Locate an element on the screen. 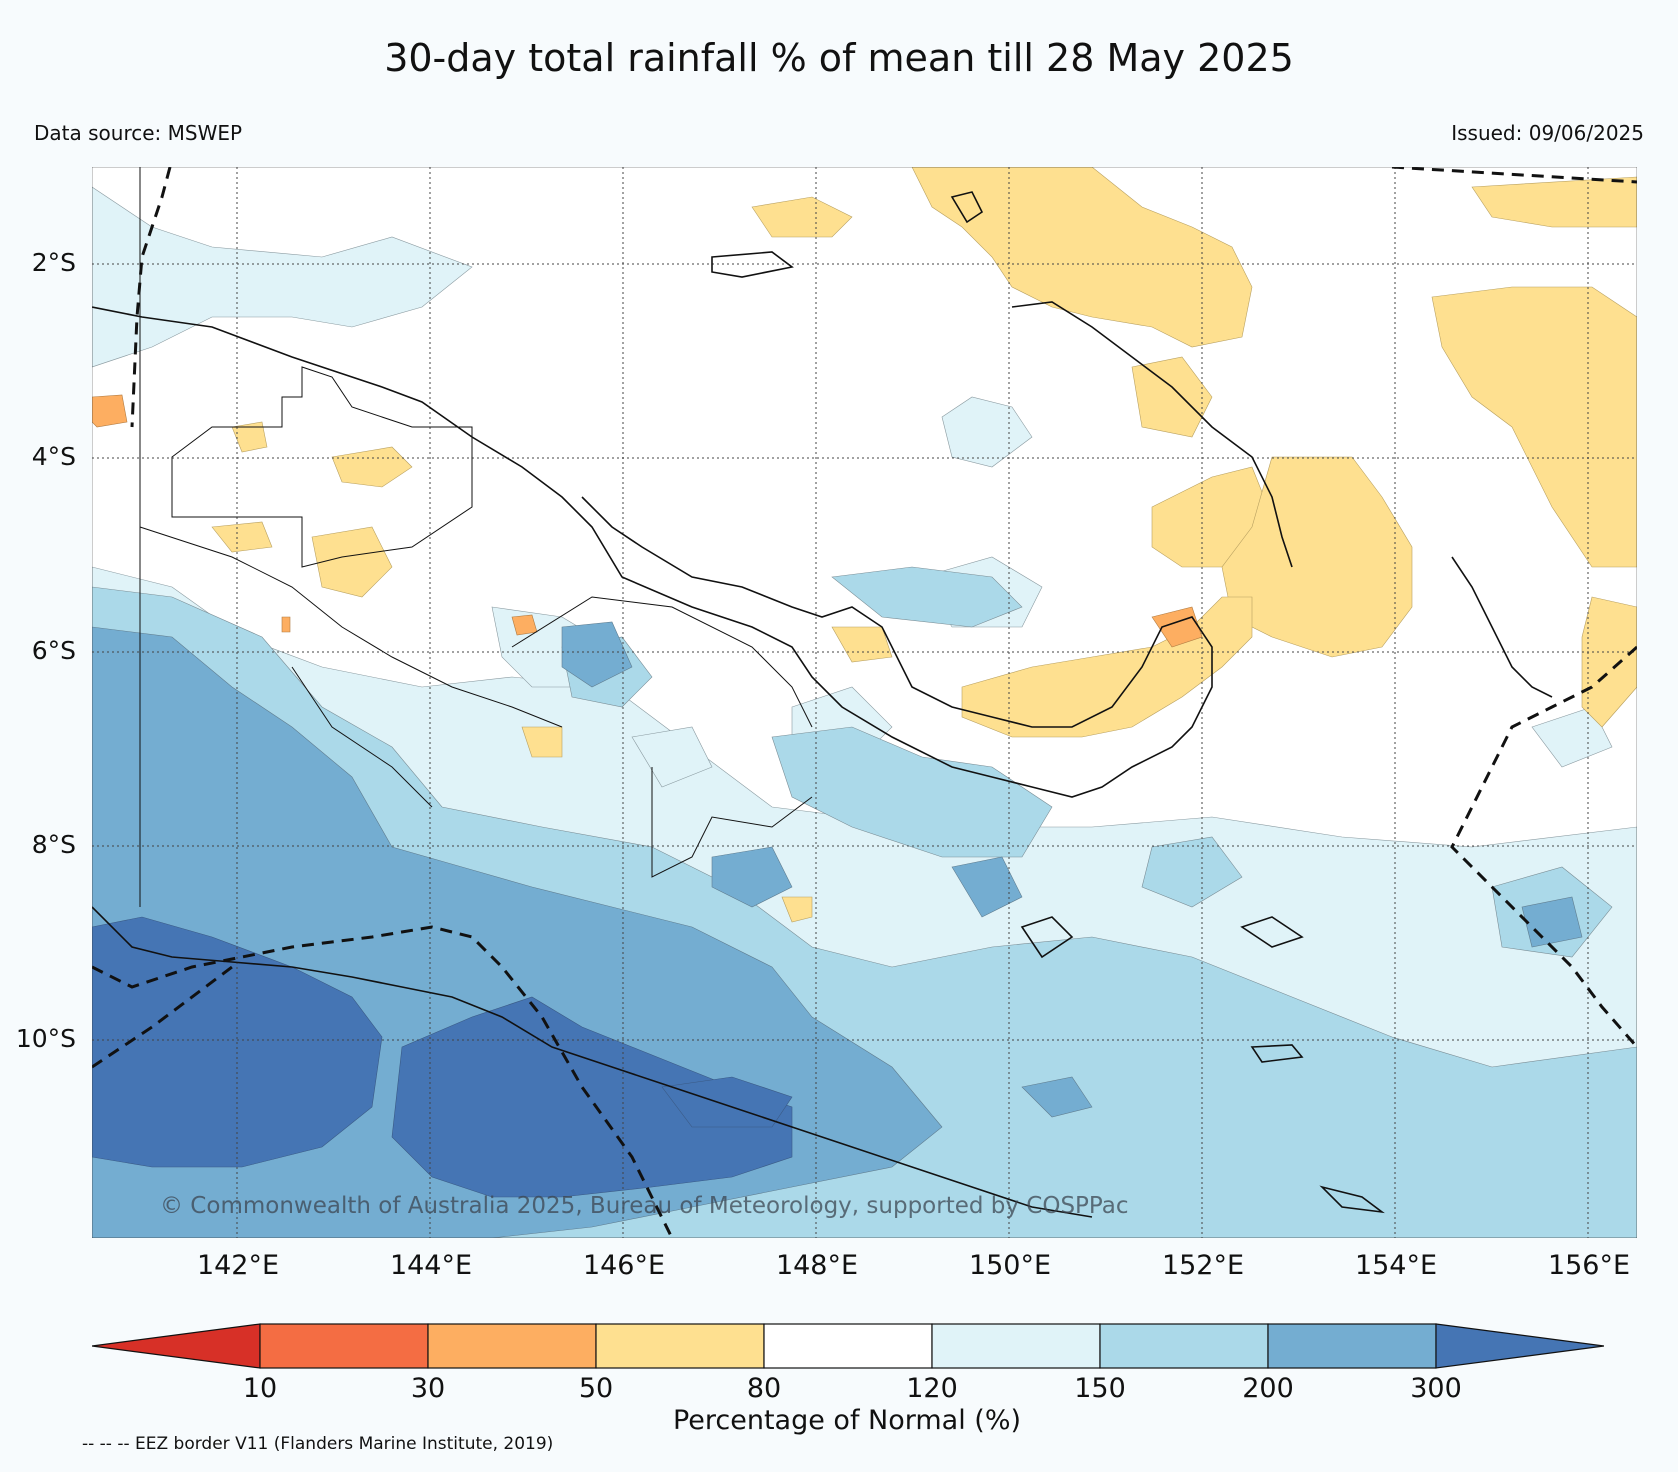 Image resolution: width=1678 pixels, height=1472 pixels. colorbar-tick-120: 120 is located at coordinates (932, 1388).